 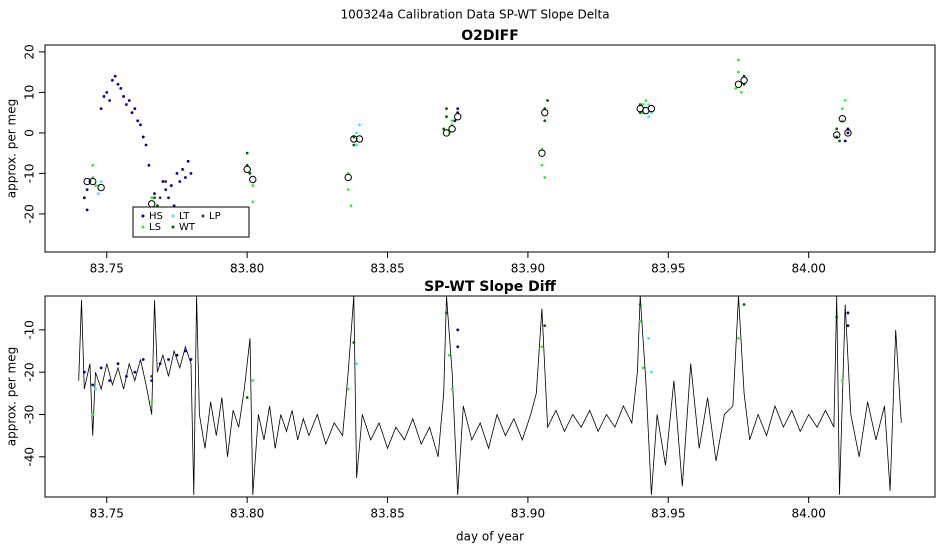 I want to click on x-tick-label: 84.00, so click(x=808, y=269).